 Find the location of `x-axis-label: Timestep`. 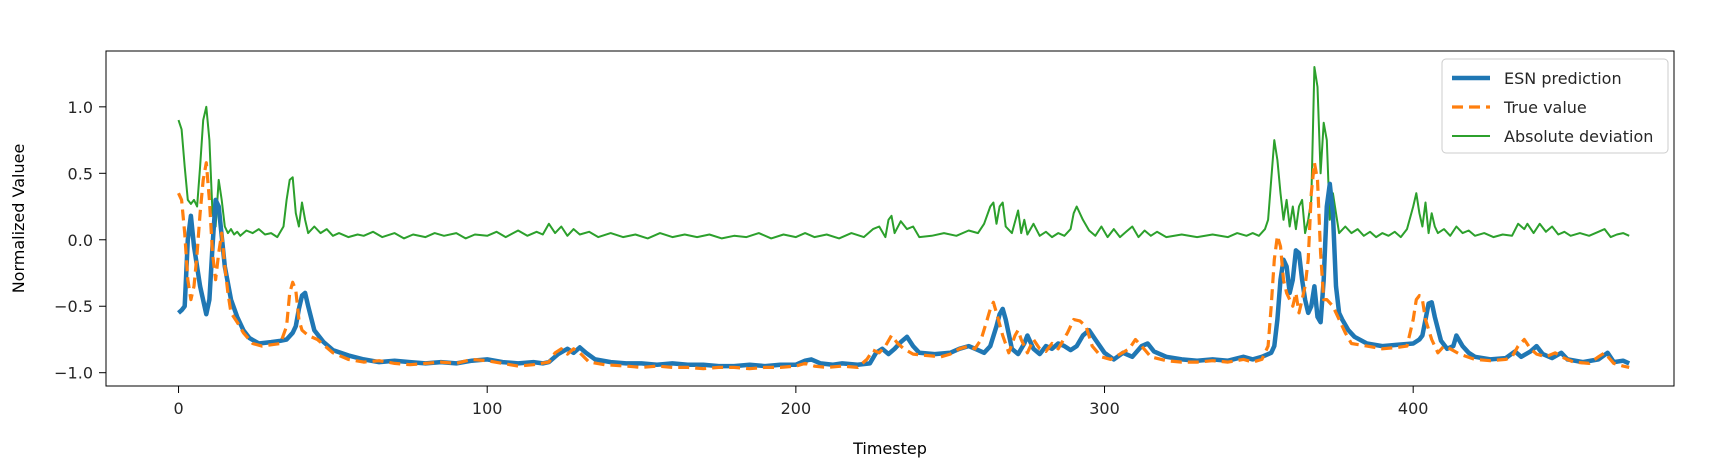

x-axis-label: Timestep is located at coordinates (889, 448).